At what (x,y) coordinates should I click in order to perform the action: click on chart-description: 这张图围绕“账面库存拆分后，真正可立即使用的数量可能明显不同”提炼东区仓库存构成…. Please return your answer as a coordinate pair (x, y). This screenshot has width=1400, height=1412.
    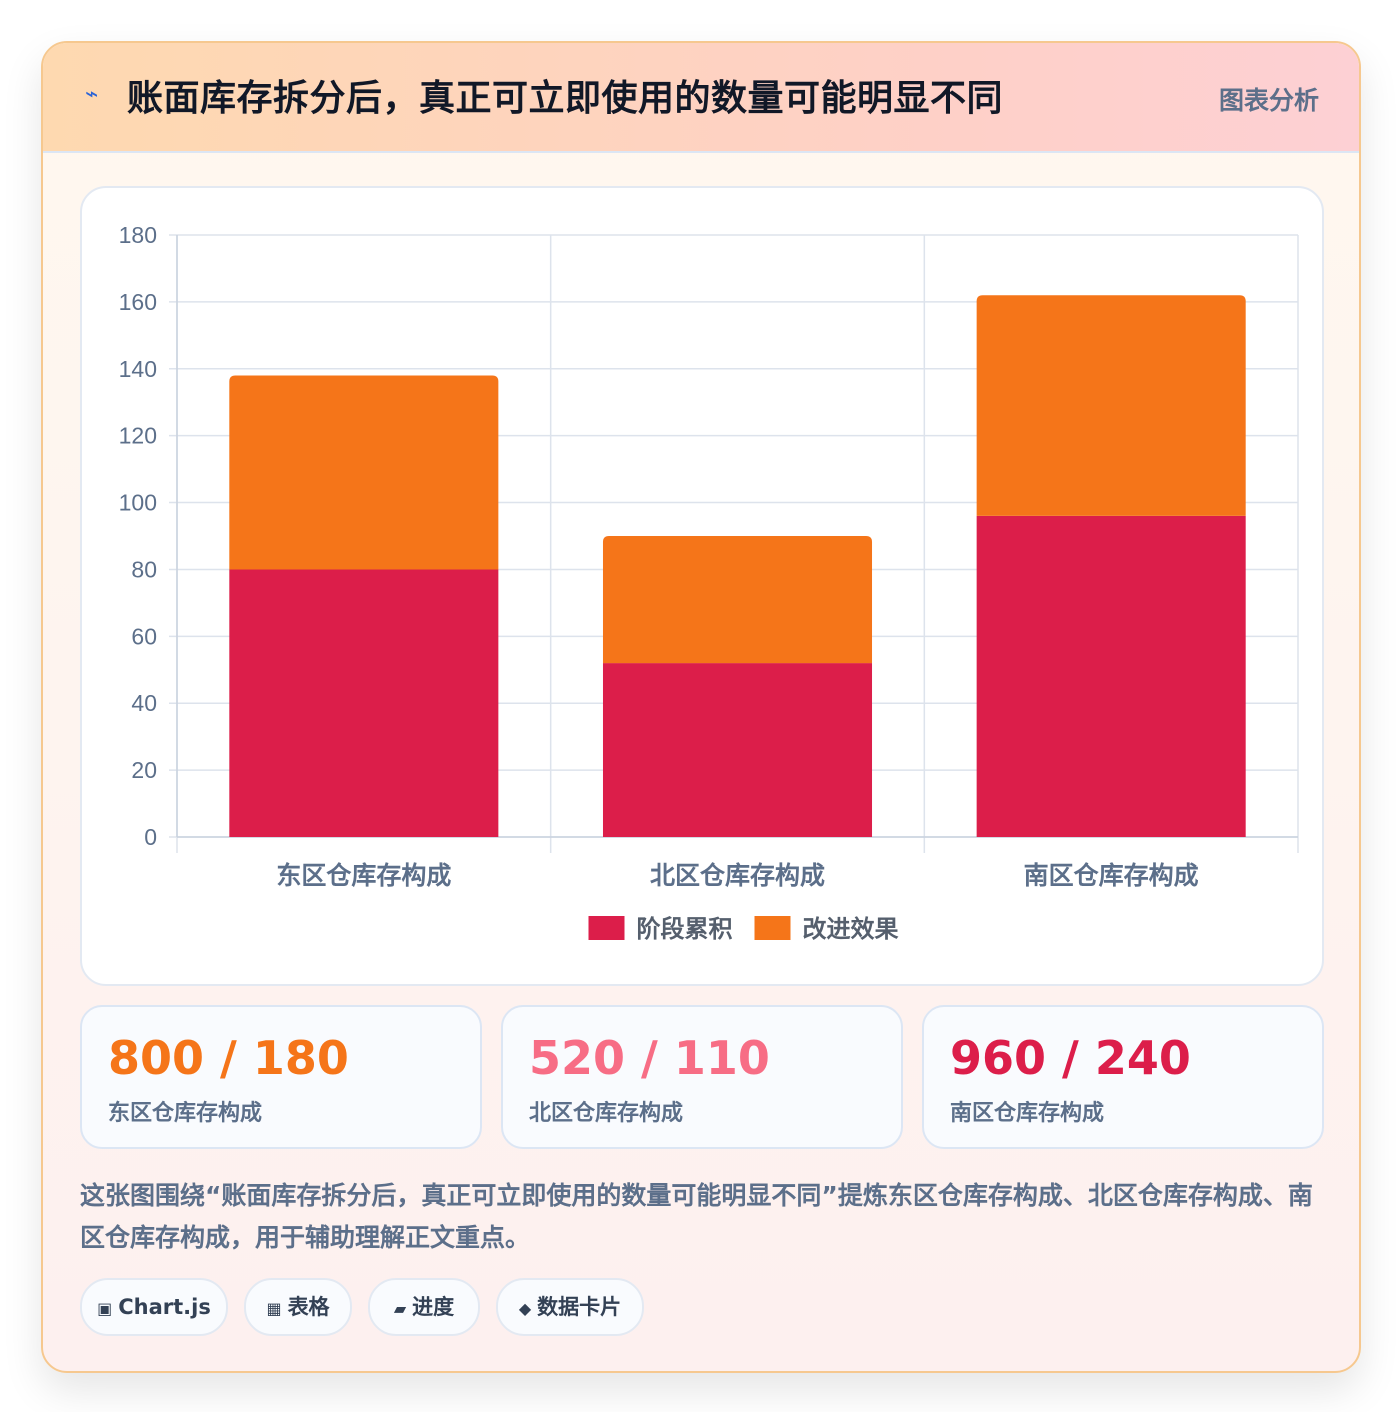
    Looking at the image, I should click on (696, 1216).